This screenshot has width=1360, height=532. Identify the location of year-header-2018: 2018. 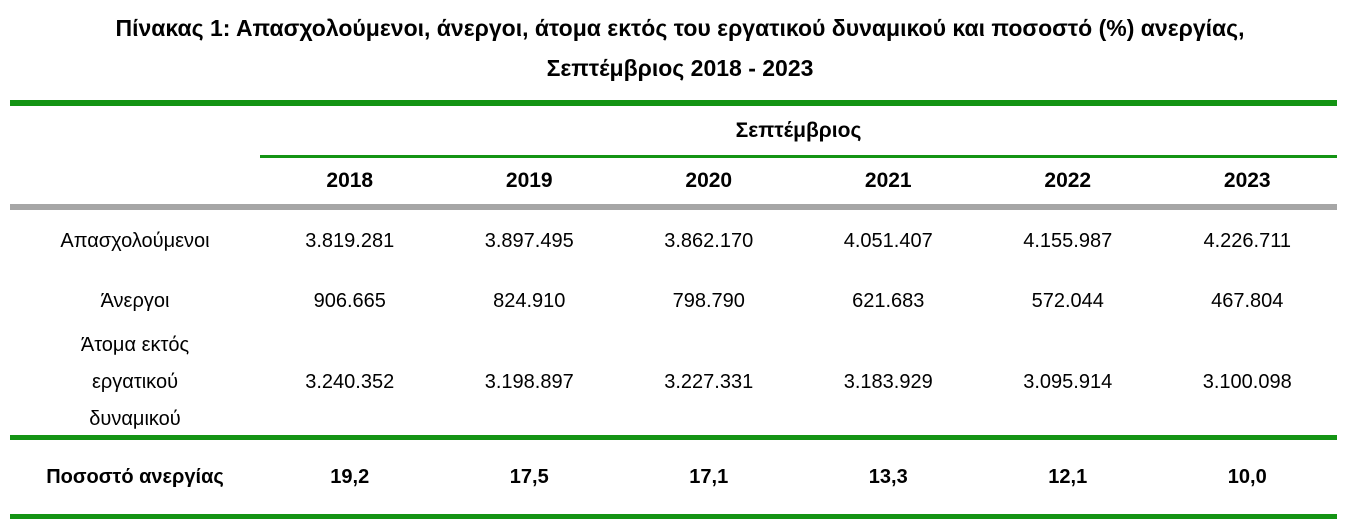
(350, 180).